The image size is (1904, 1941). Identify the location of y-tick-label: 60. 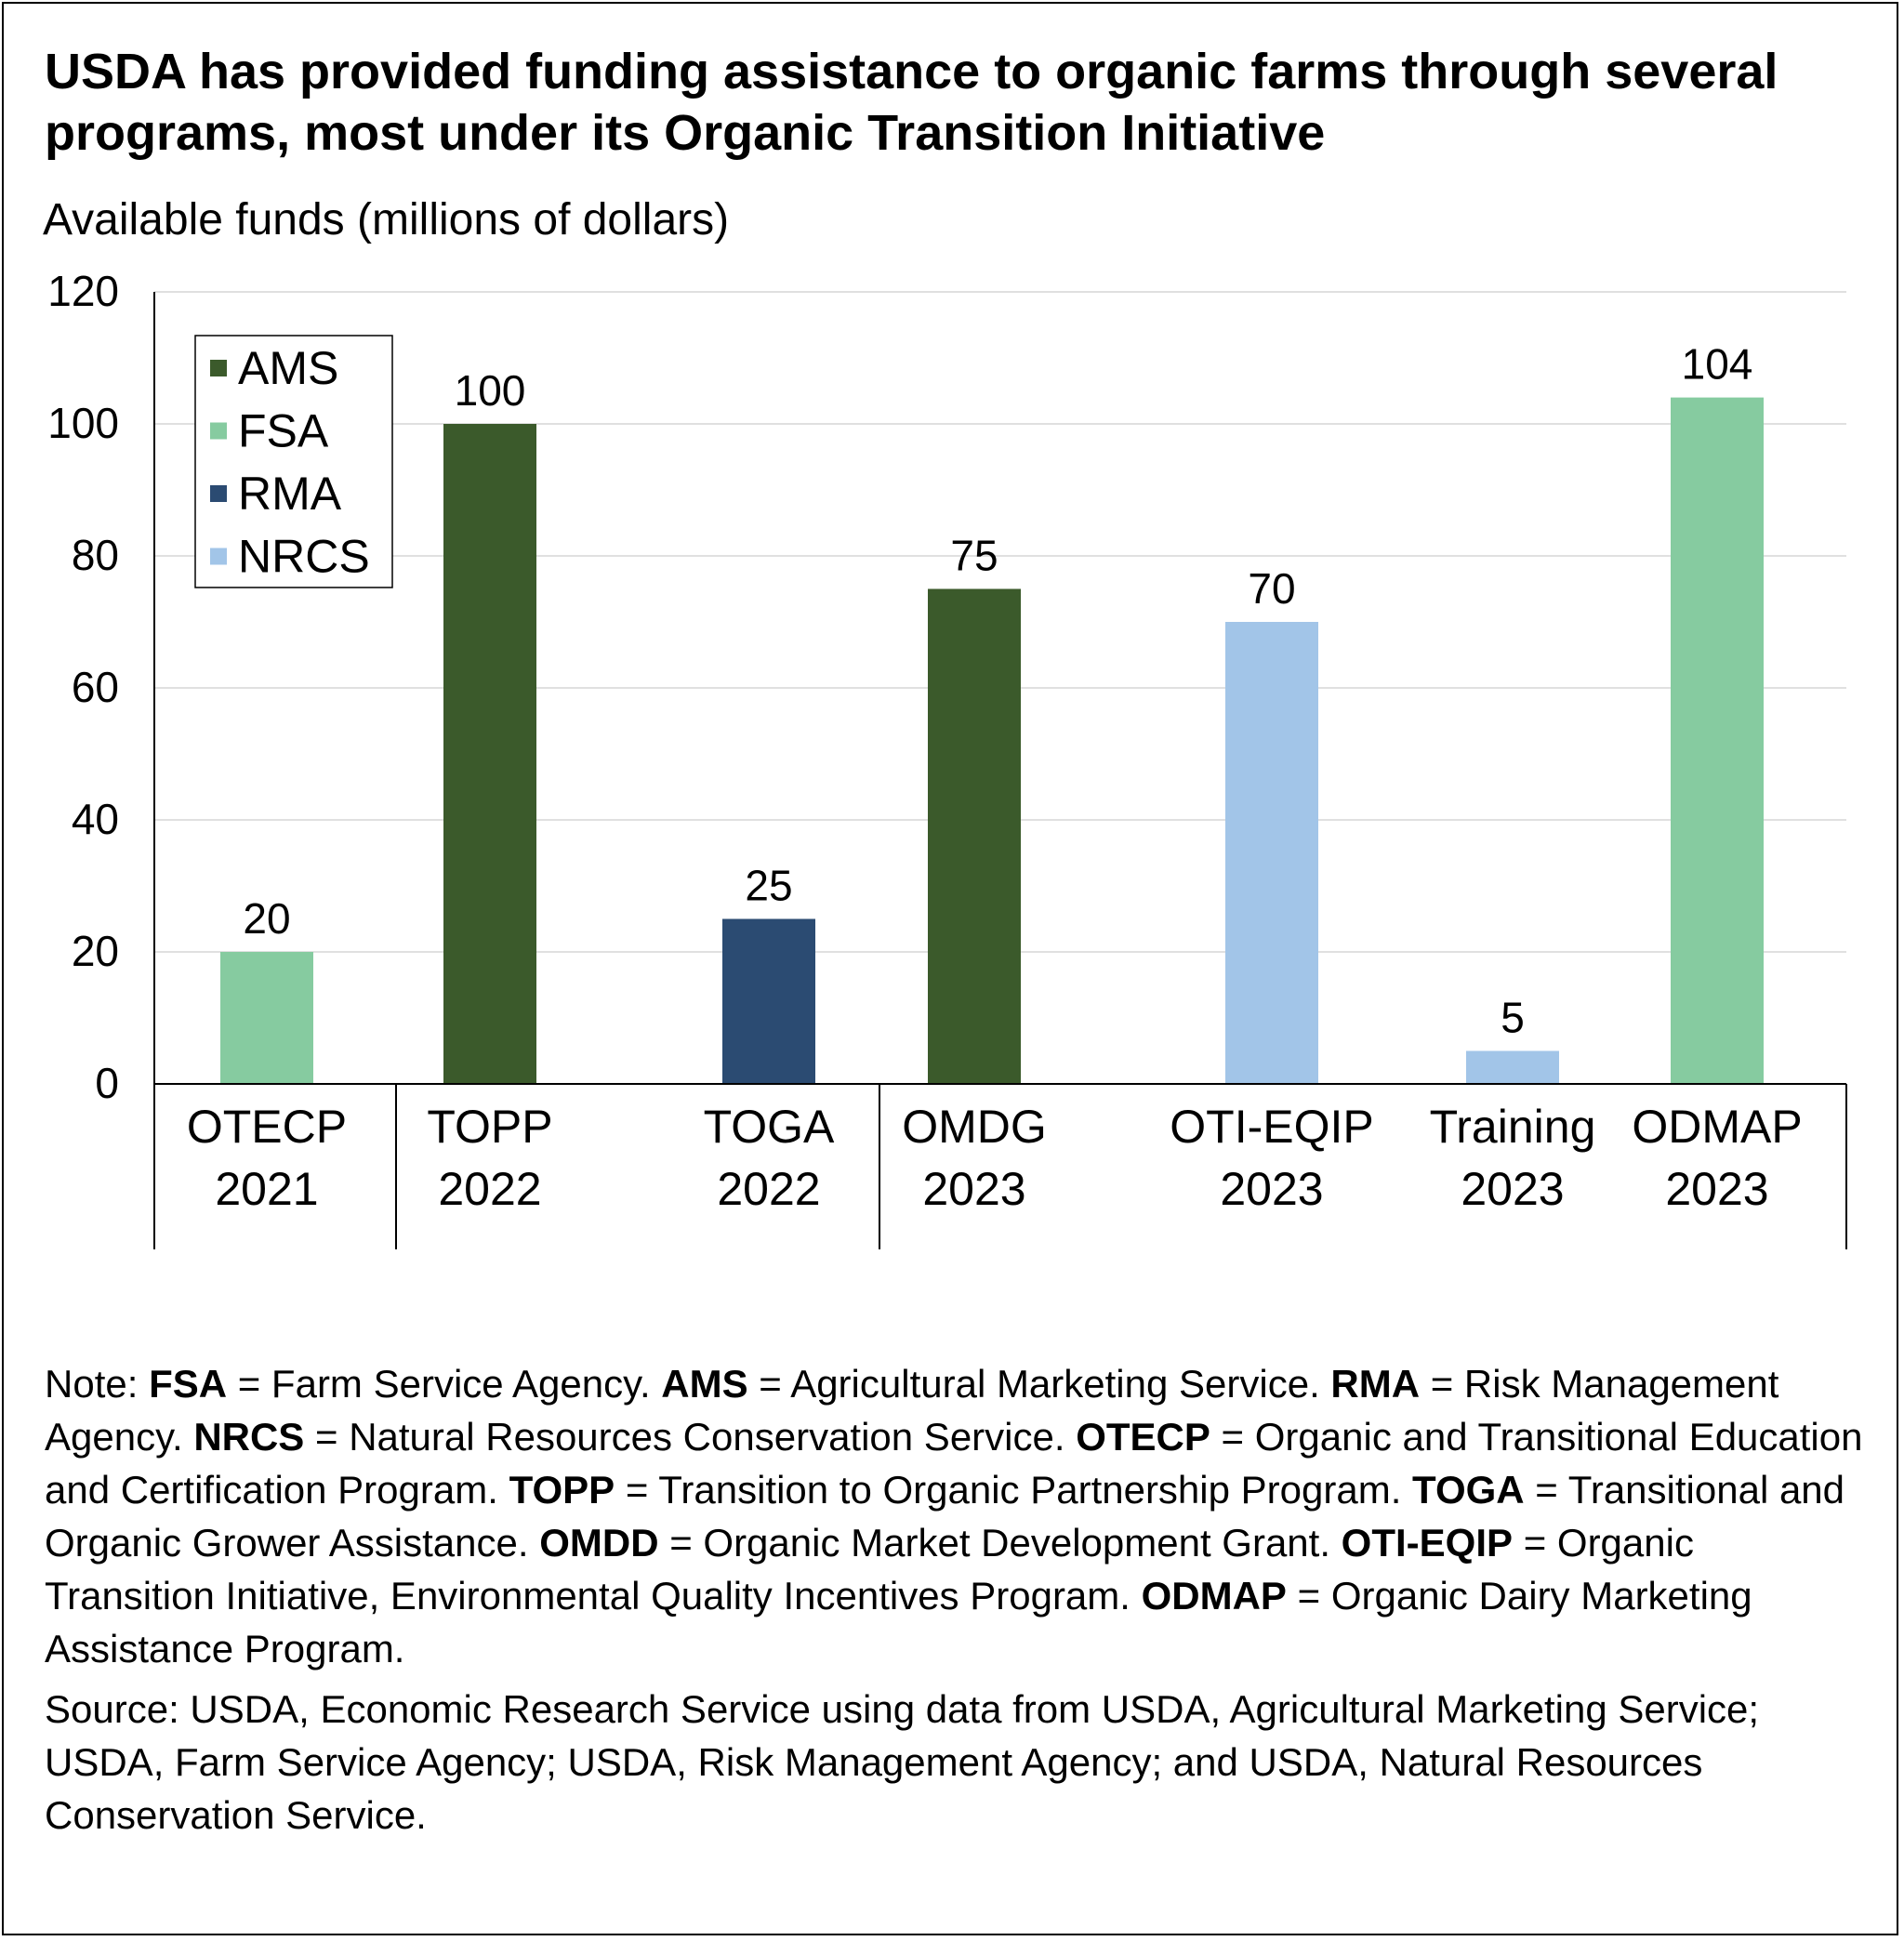
(95, 687).